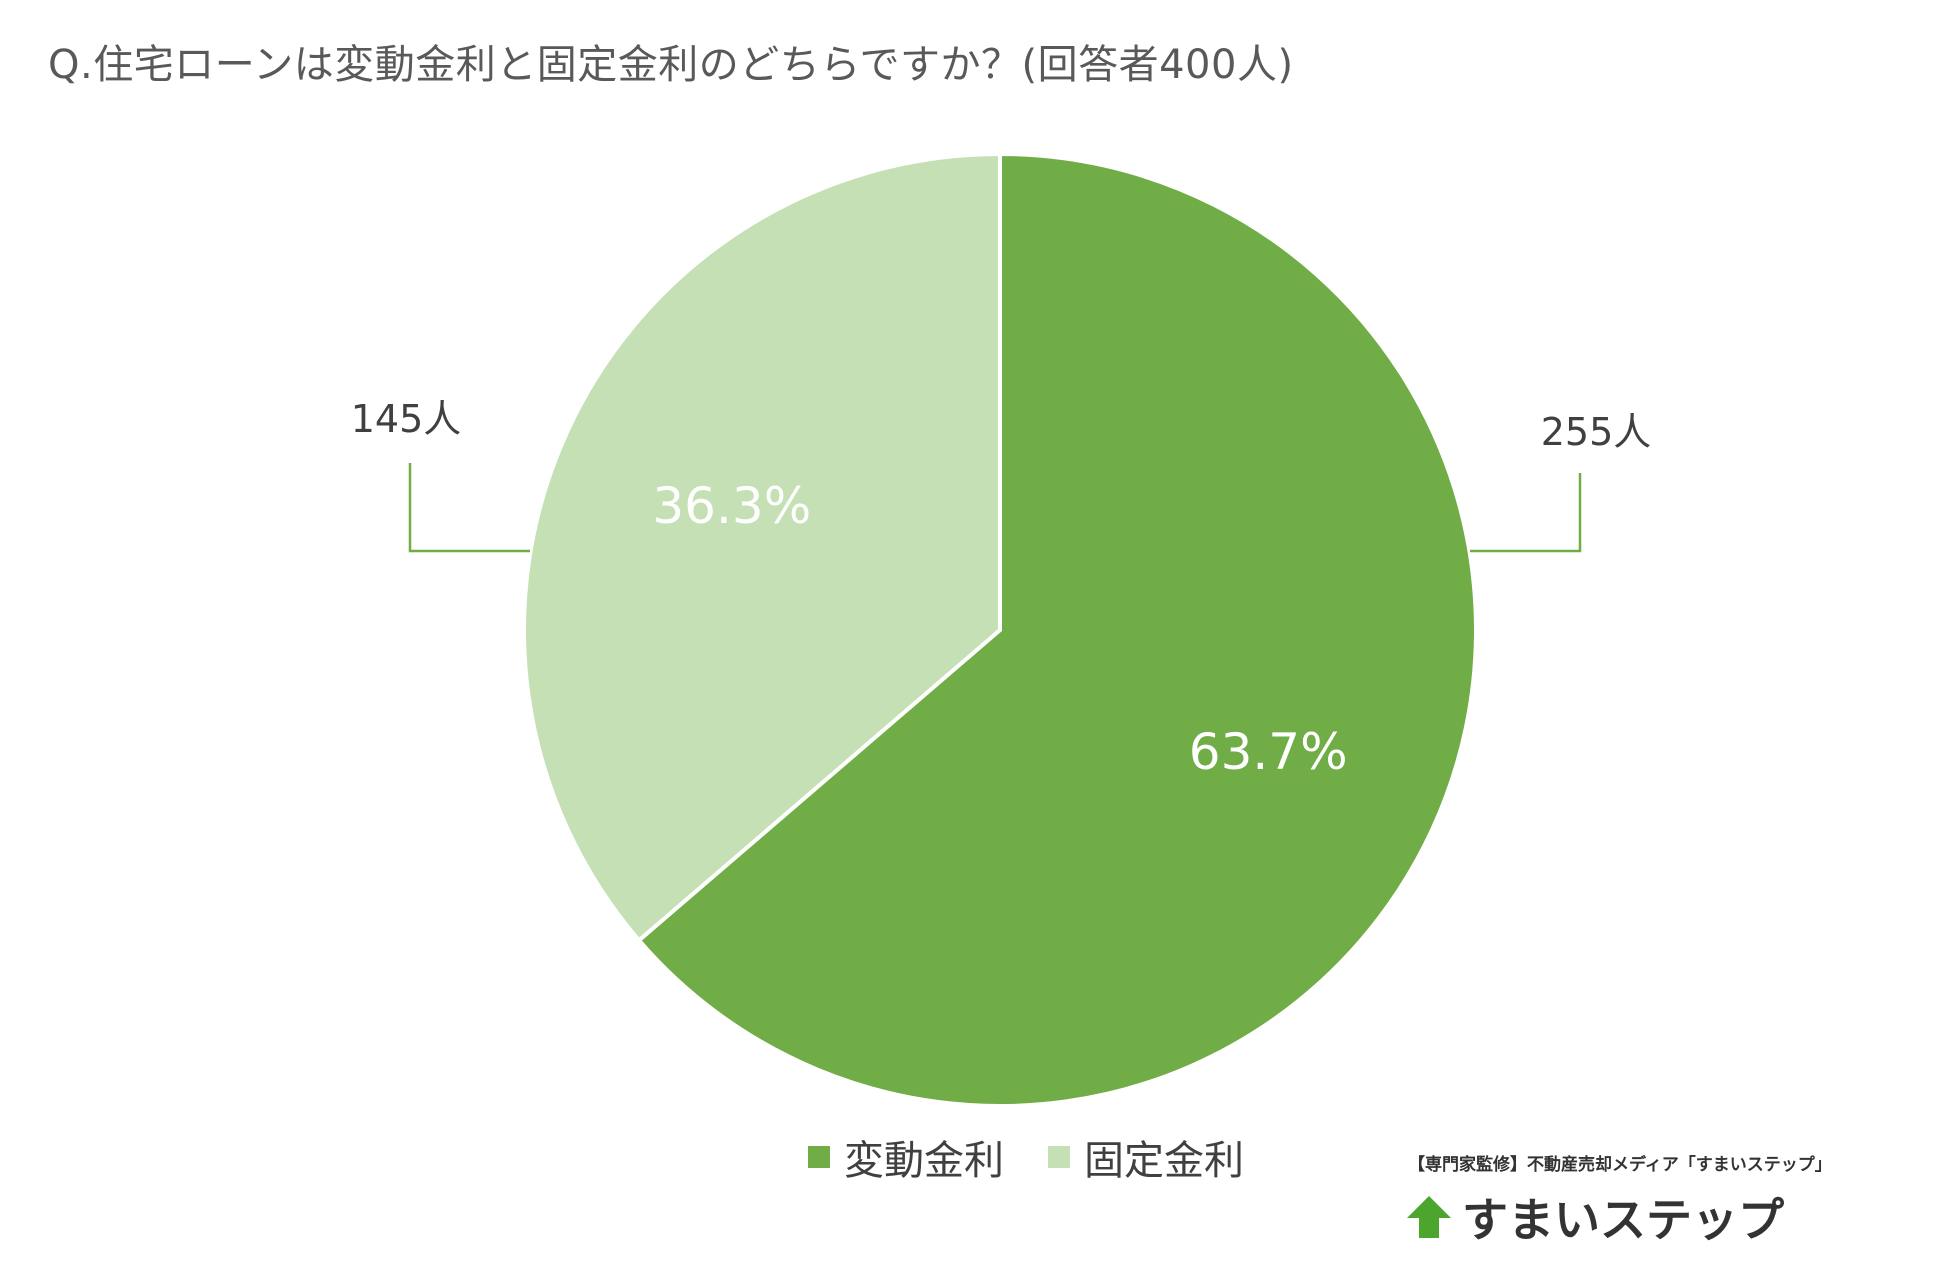 The width and height of the screenshot is (1950, 1266). Describe the element at coordinates (819, 1157) in the screenshot. I see `legend-swatch-variable` at that location.